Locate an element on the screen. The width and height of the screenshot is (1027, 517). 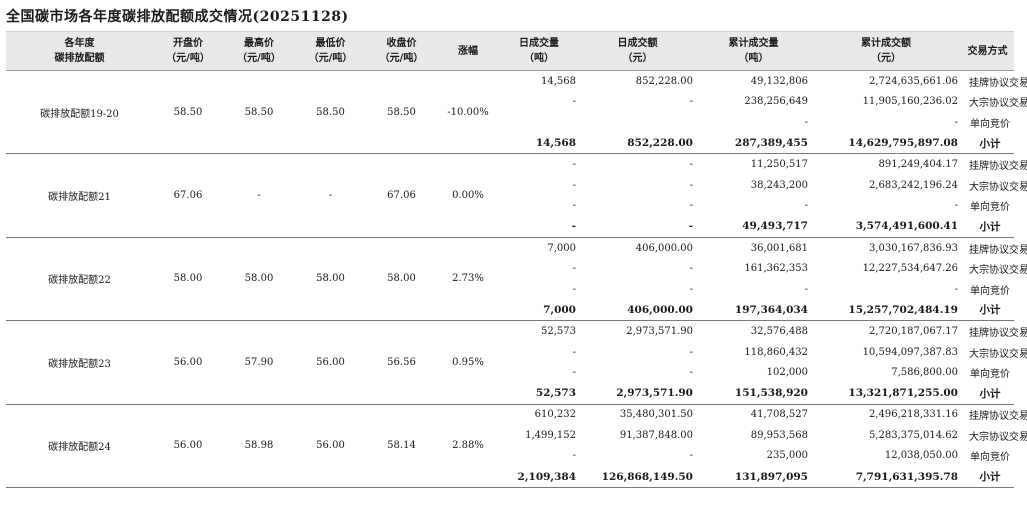
cum-amount-cell: 2,683,242,196.24 is located at coordinates (913, 185).